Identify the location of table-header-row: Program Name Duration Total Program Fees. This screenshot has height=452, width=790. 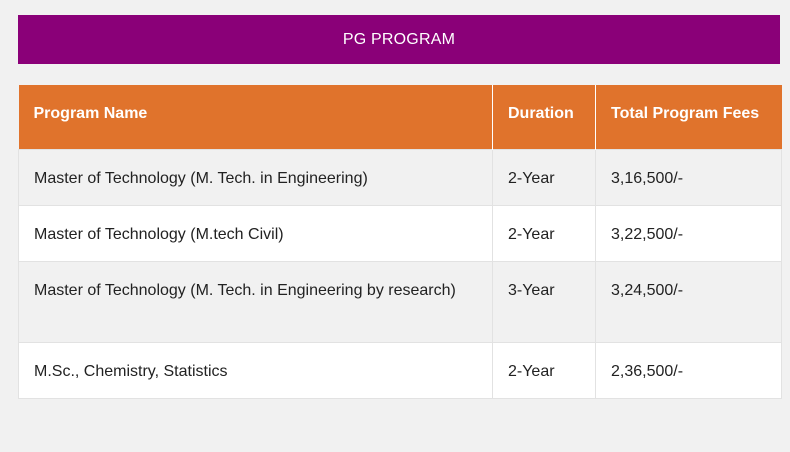
(400, 117).